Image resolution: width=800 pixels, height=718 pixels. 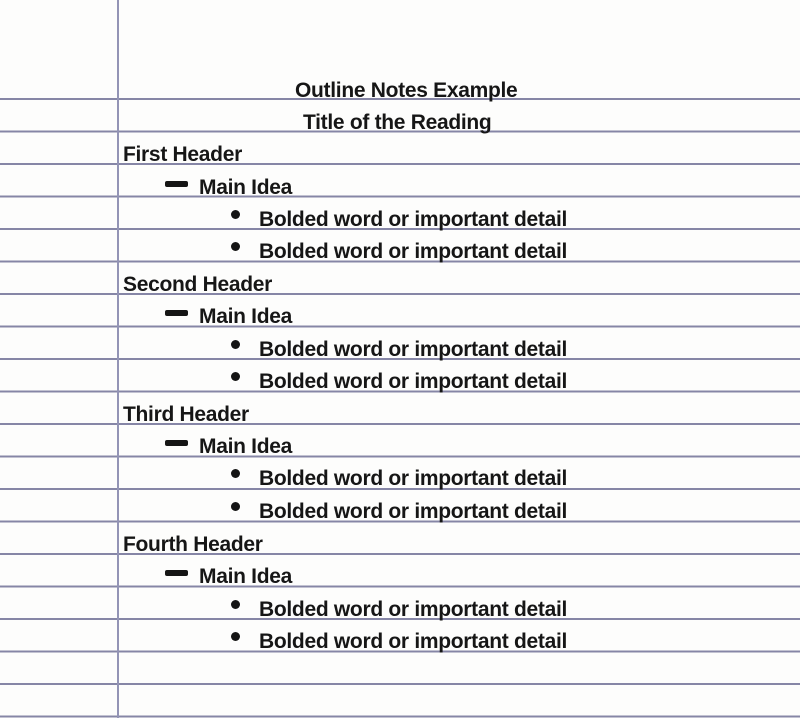 I want to click on section-header-text: Third Header, so click(x=186, y=414).